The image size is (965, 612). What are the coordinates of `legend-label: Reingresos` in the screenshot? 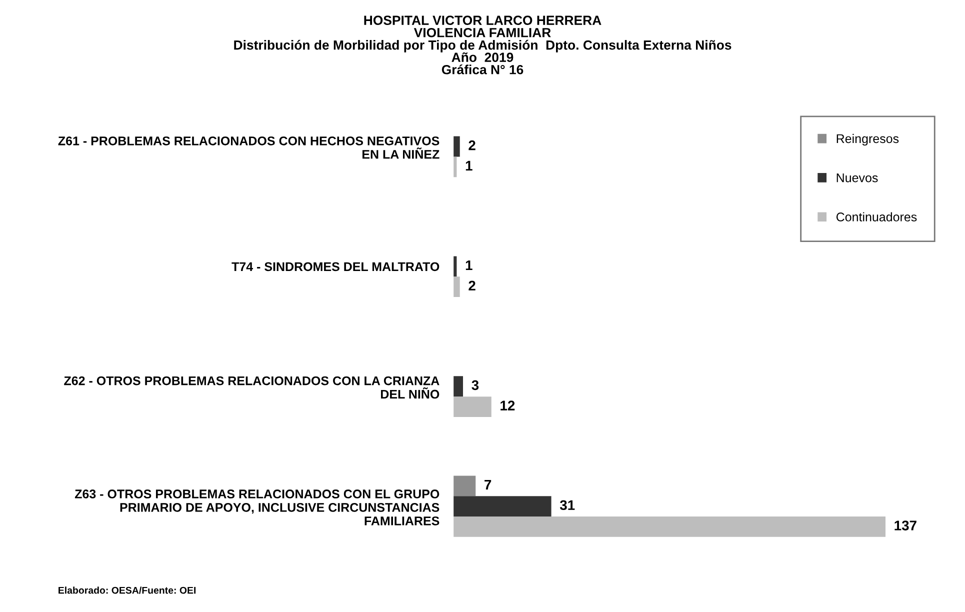 It's located at (867, 140).